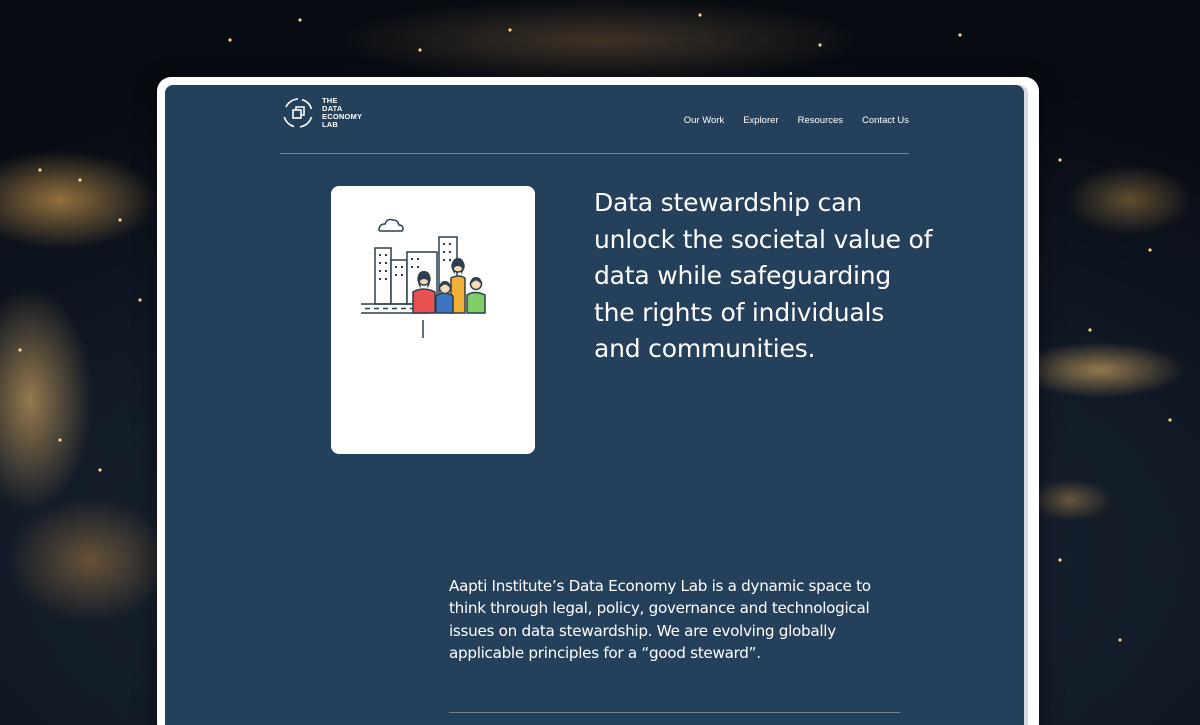 This screenshot has height=725, width=1200. Describe the element at coordinates (391, 225) in the screenshot. I see `cloud-icon` at that location.